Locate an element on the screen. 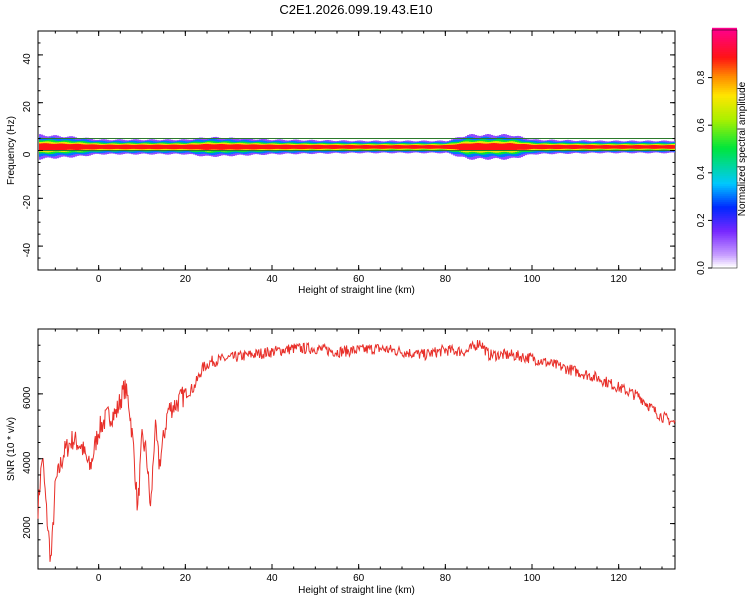 This screenshot has width=750, height=600. chart-title: C2E1.2026.099.19.43.E10 is located at coordinates (356, 9).